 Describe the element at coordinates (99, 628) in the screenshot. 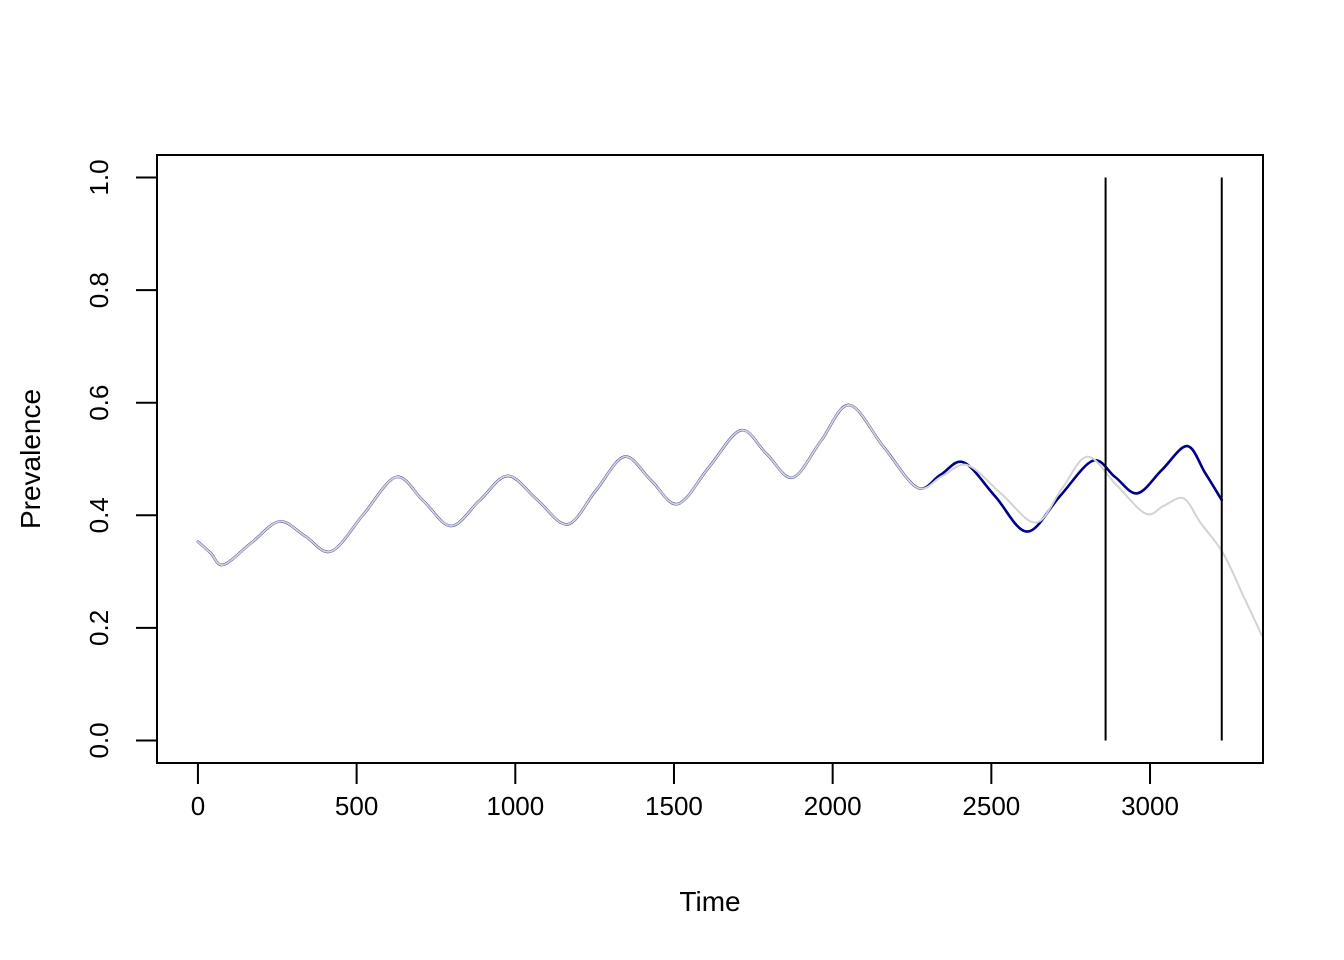

I see `y-tick-label: 0.2` at that location.